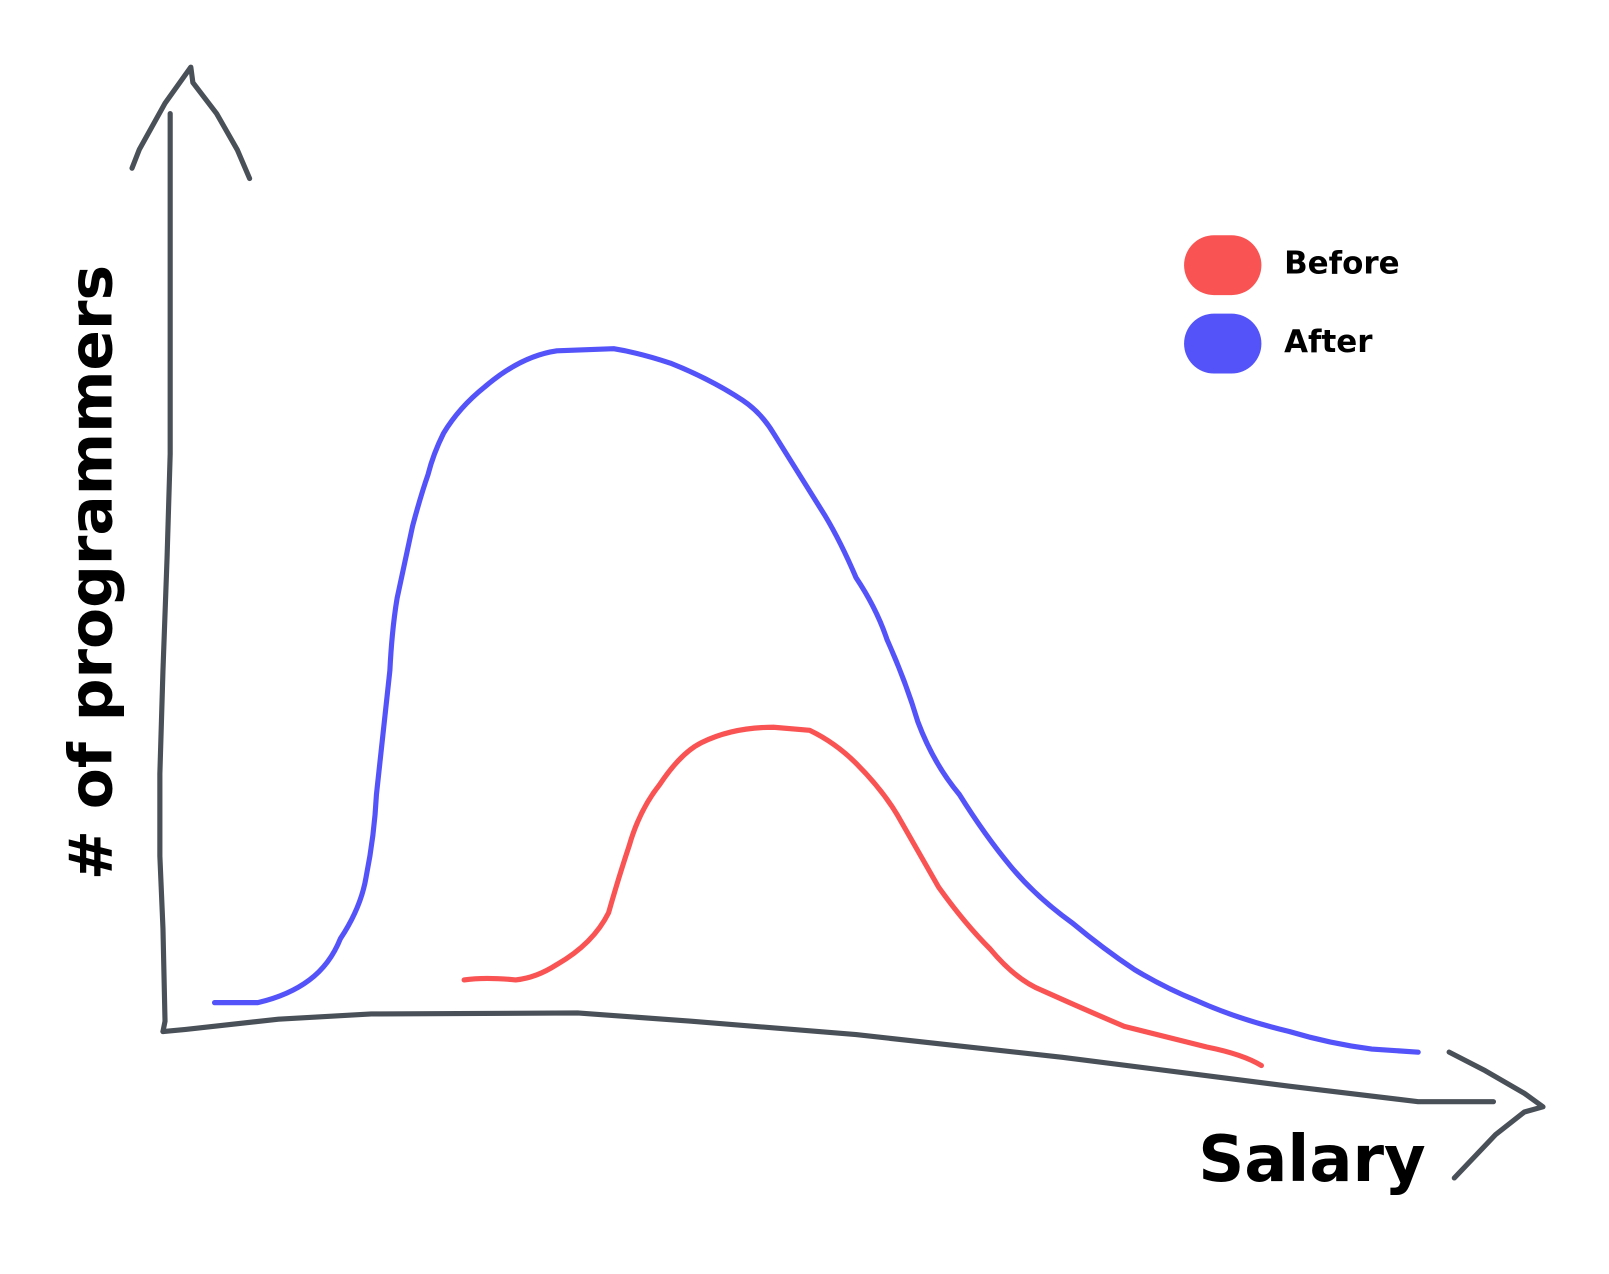 The height and width of the screenshot is (1274, 1609). What do you see at coordinates (1311, 1160) in the screenshot?
I see `x-axis-label: Salary` at bounding box center [1311, 1160].